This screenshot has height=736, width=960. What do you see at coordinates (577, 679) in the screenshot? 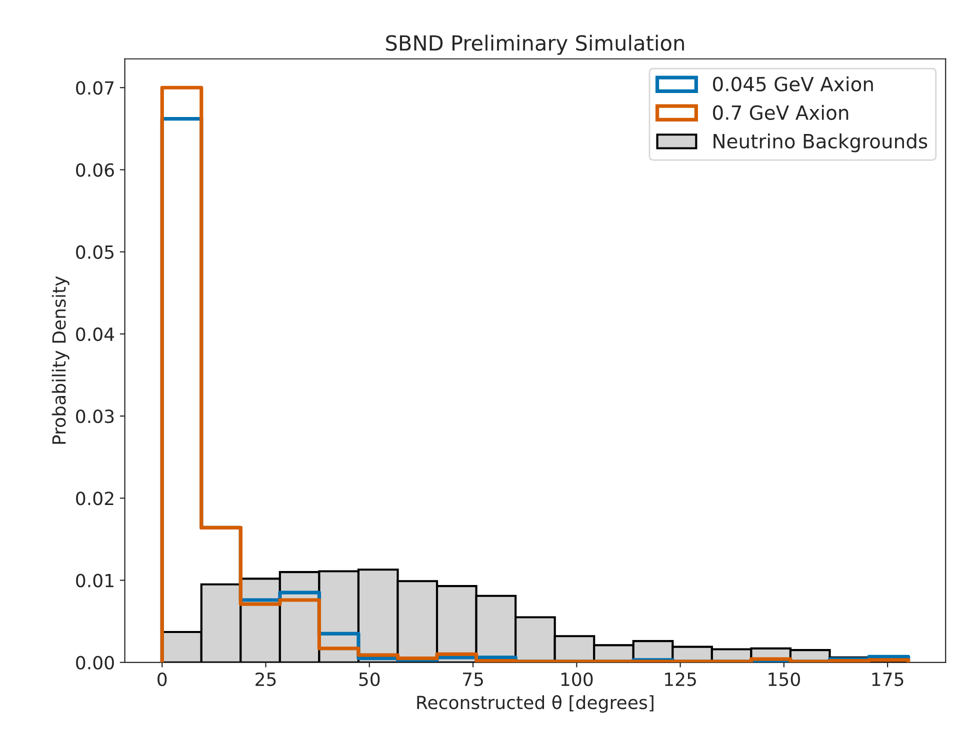
I see `x-tick-label: 100` at bounding box center [577, 679].